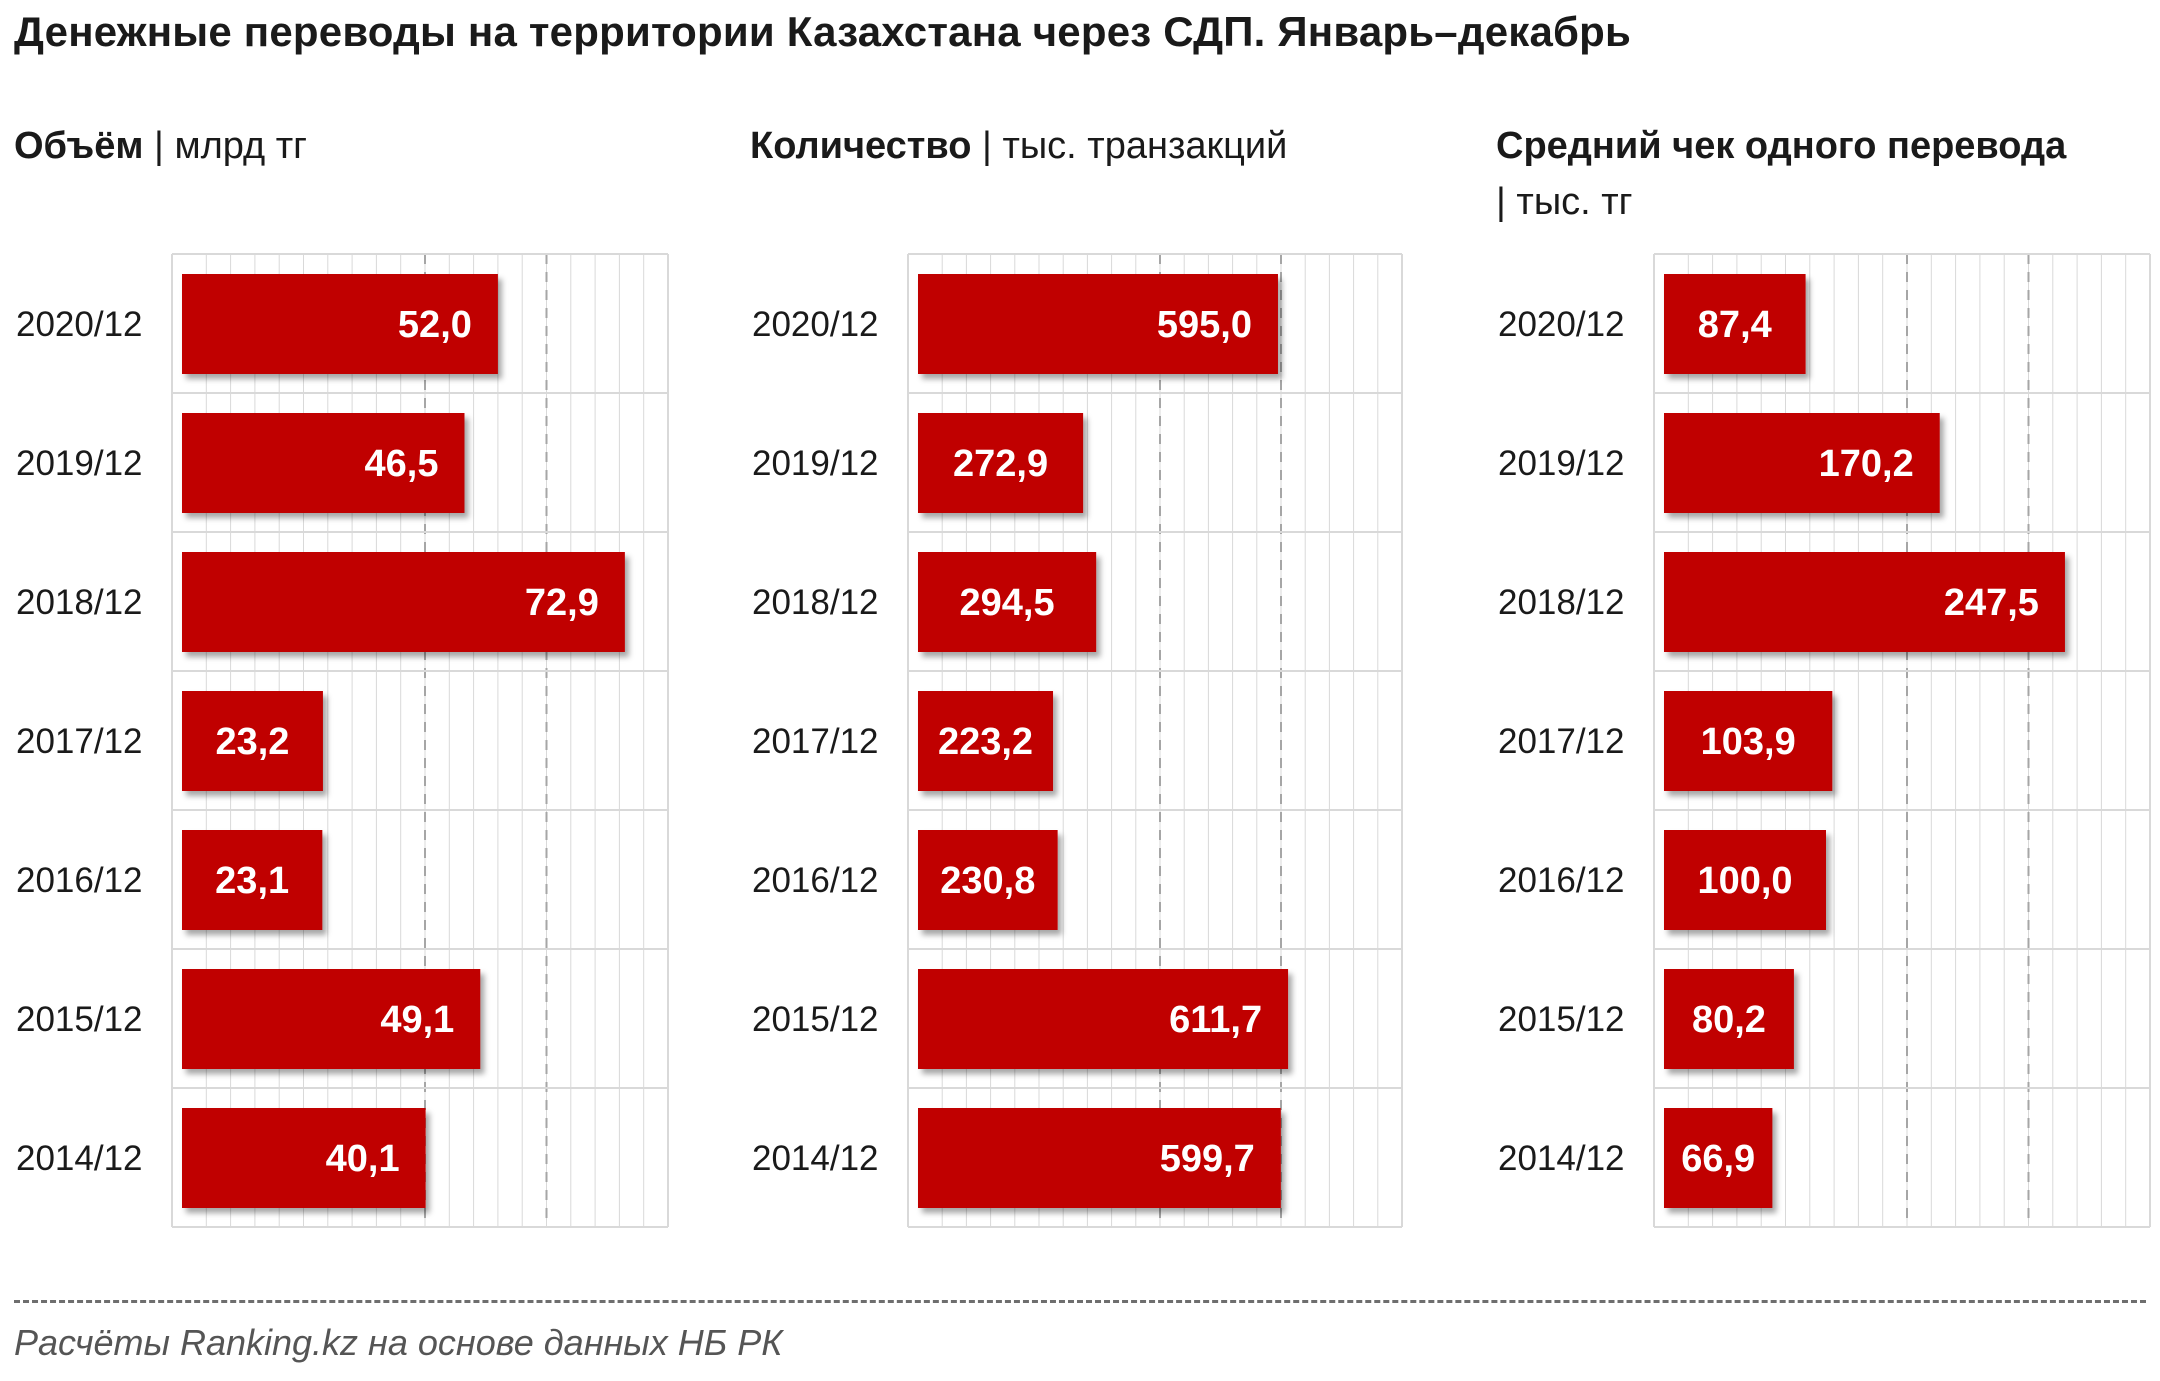 The width and height of the screenshot is (2160, 1381). I want to click on avg-category-label: 2014/12, so click(1561, 1158).